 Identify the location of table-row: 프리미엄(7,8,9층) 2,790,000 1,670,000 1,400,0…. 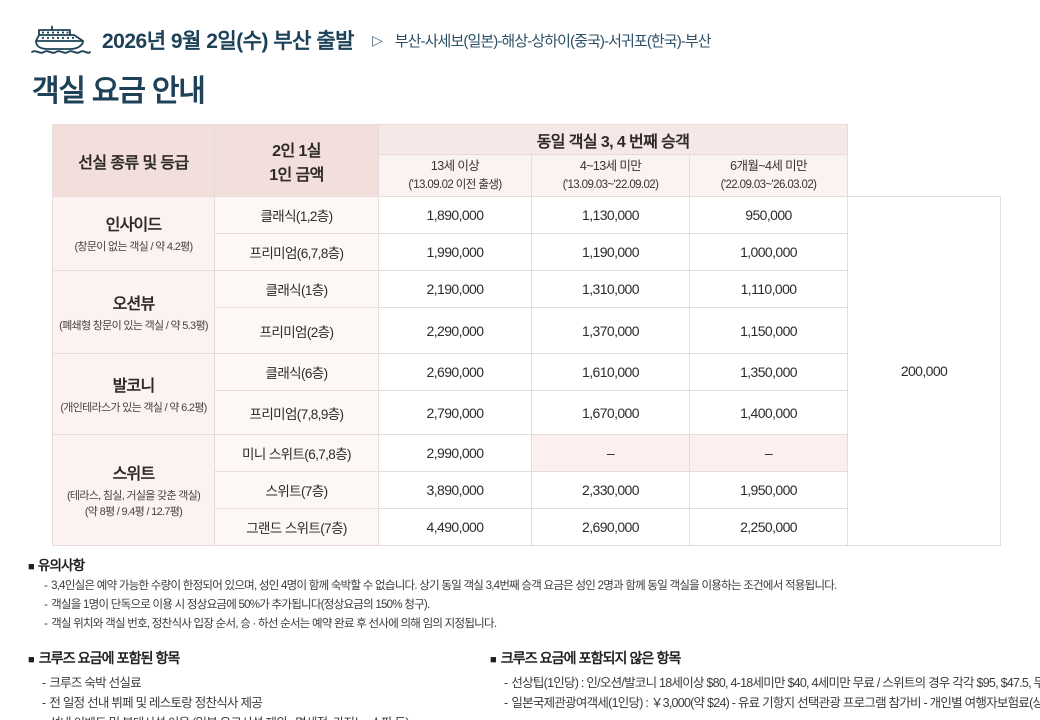
(527, 412).